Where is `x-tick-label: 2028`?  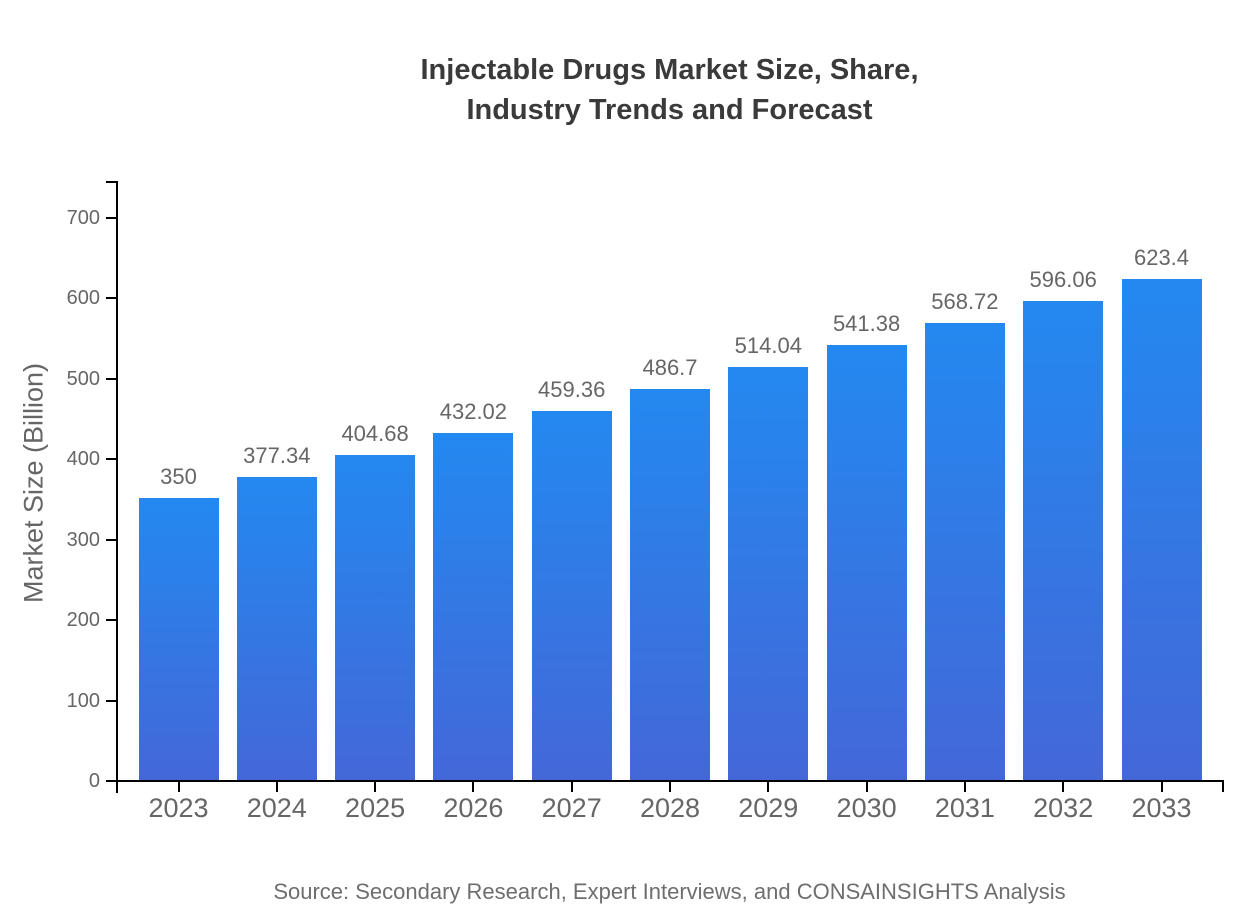 x-tick-label: 2028 is located at coordinates (670, 808).